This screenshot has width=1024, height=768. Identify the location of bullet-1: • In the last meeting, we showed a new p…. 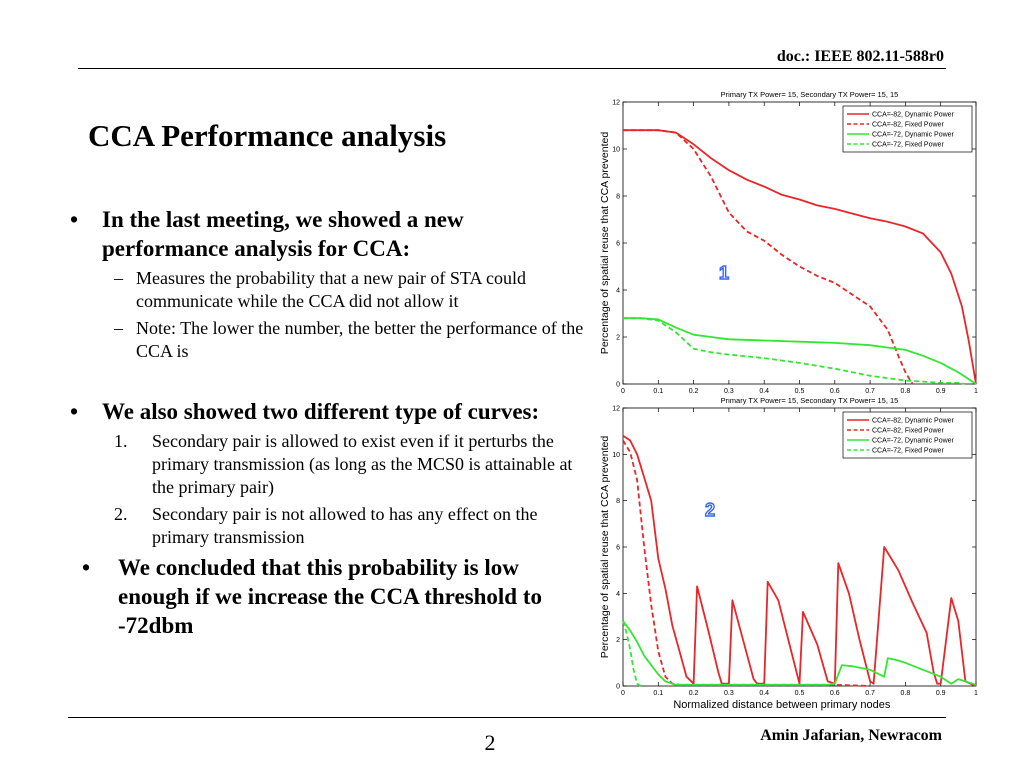
(330, 234).